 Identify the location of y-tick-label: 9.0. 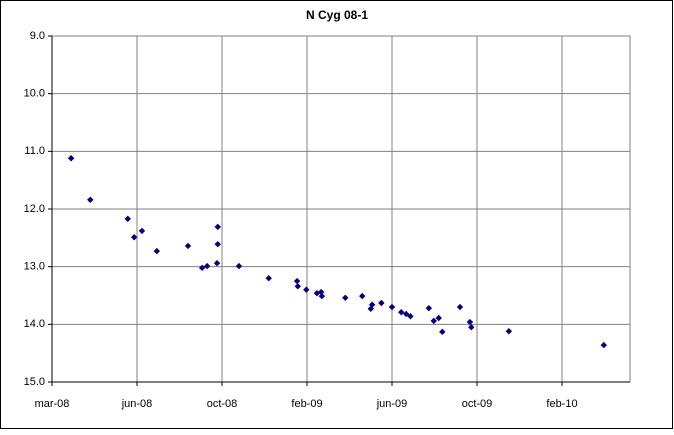
(37, 36).